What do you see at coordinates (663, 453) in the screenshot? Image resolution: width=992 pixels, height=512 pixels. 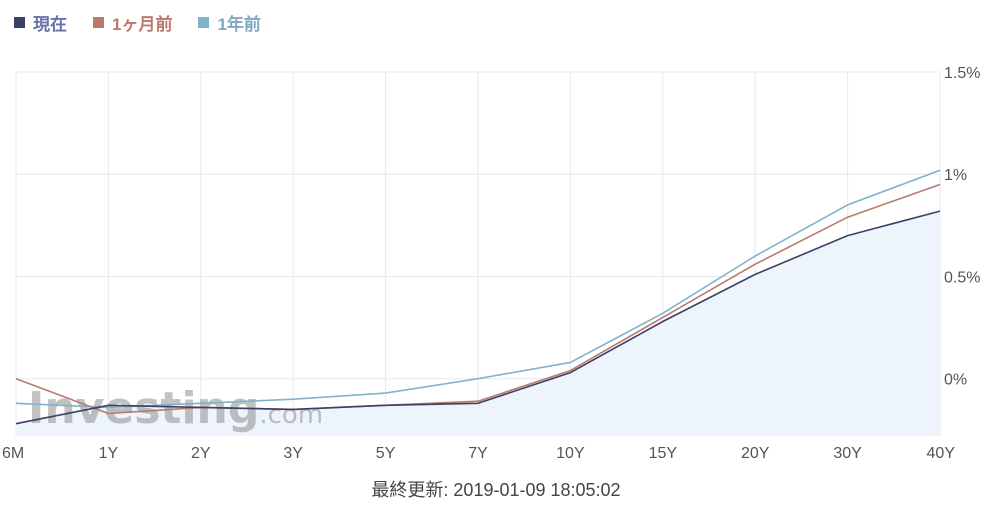 I see `x-tick-label: 15Y` at bounding box center [663, 453].